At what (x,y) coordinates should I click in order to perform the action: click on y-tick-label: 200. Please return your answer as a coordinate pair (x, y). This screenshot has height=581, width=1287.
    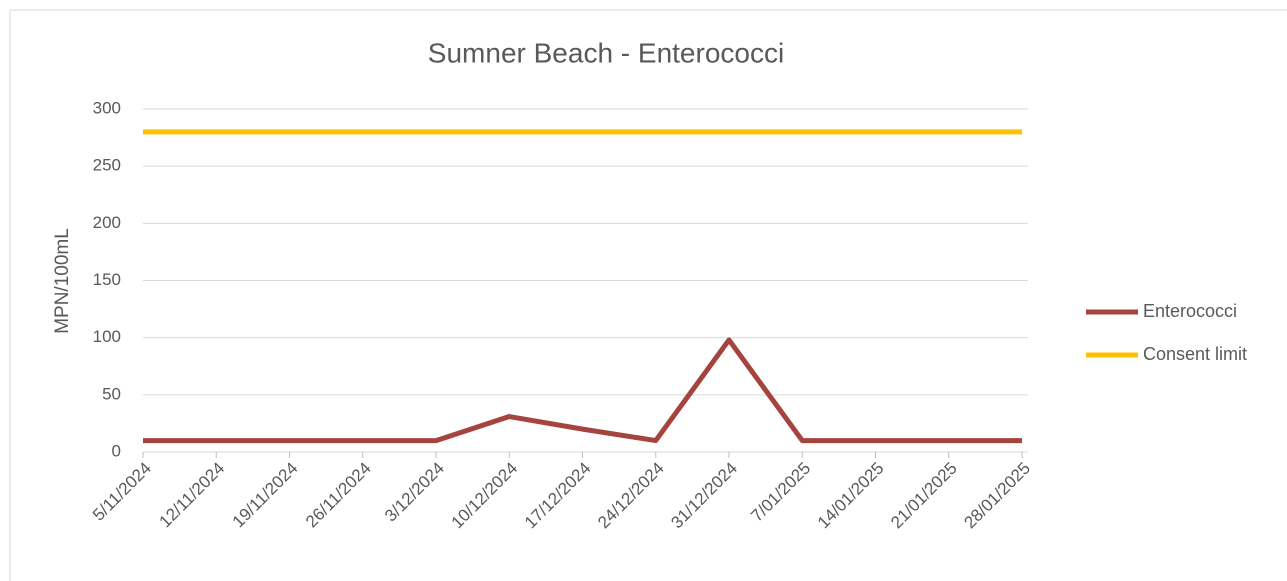
    Looking at the image, I should click on (107, 222).